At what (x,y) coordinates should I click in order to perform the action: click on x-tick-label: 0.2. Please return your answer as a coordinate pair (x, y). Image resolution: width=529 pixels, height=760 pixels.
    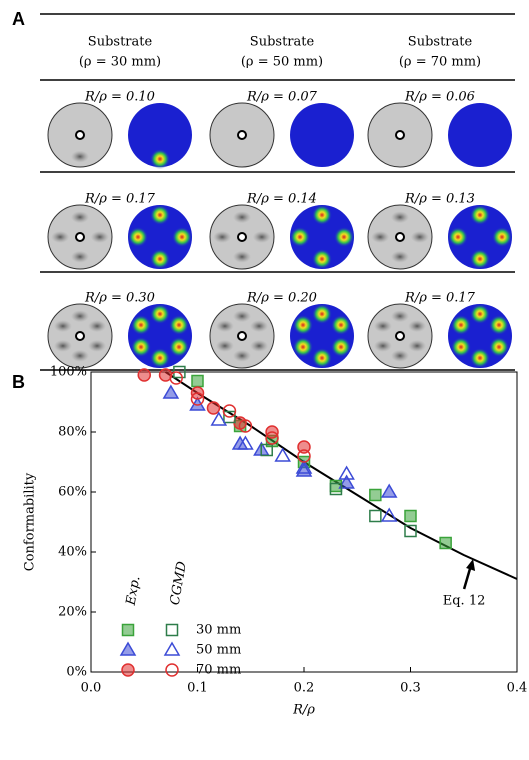
    Looking at the image, I should click on (304, 688).